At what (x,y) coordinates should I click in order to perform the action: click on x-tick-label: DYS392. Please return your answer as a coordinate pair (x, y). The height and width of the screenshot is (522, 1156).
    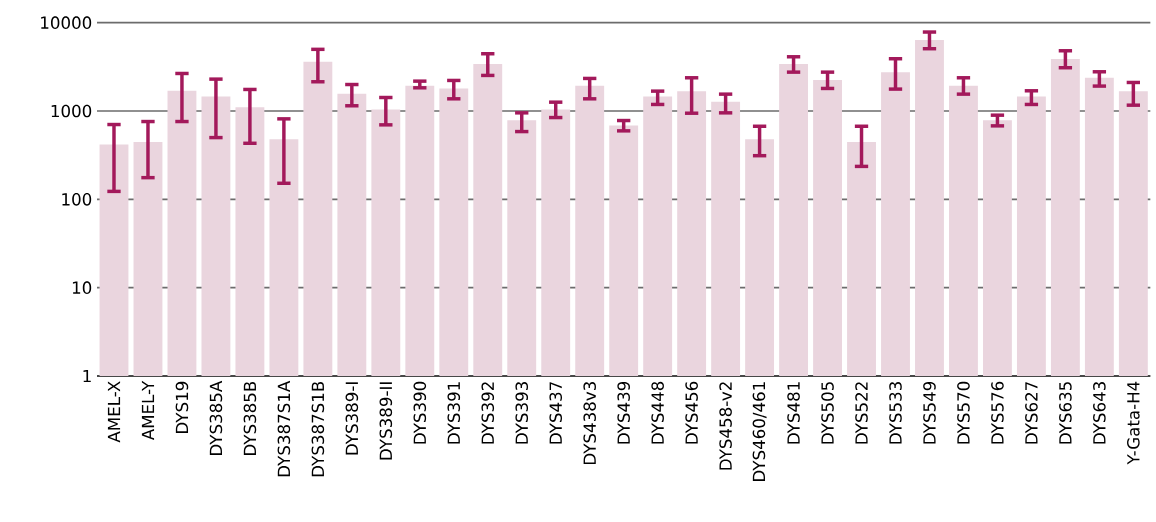
    Looking at the image, I should click on (488, 413).